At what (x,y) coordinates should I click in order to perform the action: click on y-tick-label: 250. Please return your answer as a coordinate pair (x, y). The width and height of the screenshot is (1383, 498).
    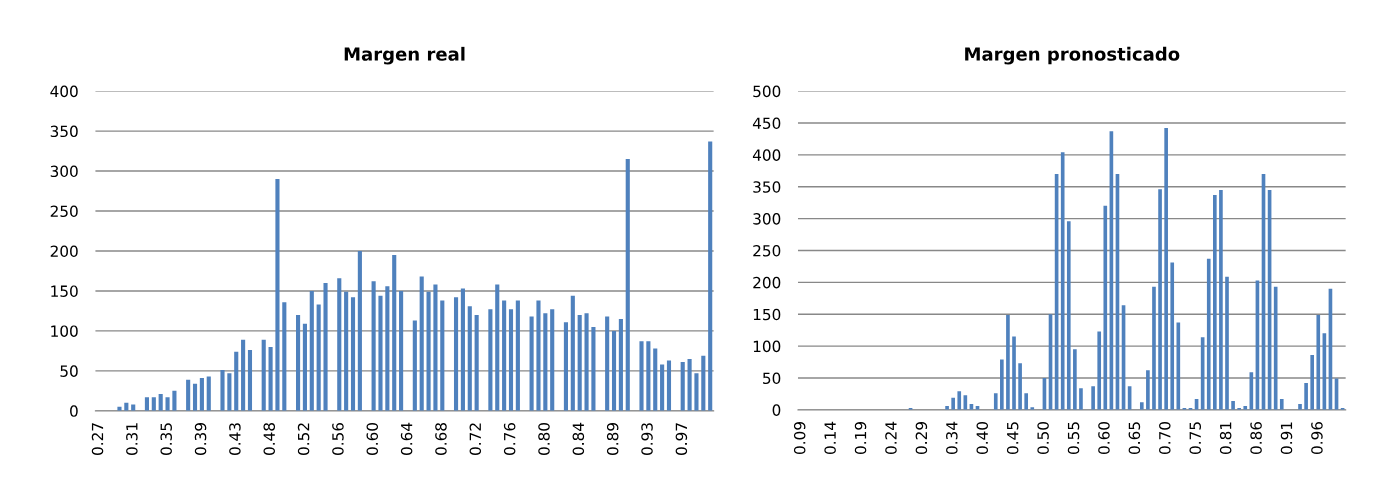
    Looking at the image, I should click on (64, 211).